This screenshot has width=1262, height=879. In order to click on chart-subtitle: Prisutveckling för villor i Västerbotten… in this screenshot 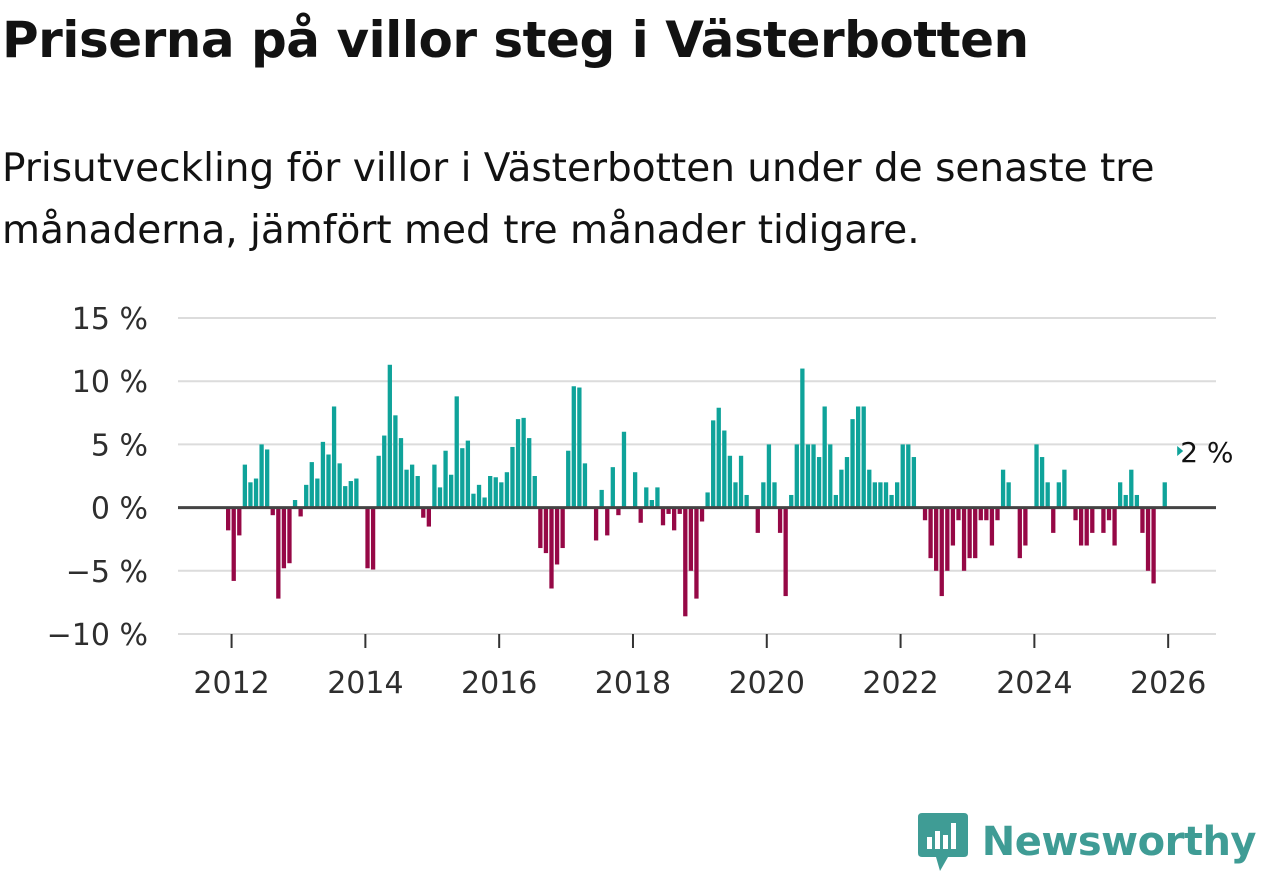, I will do `click(578, 199)`.